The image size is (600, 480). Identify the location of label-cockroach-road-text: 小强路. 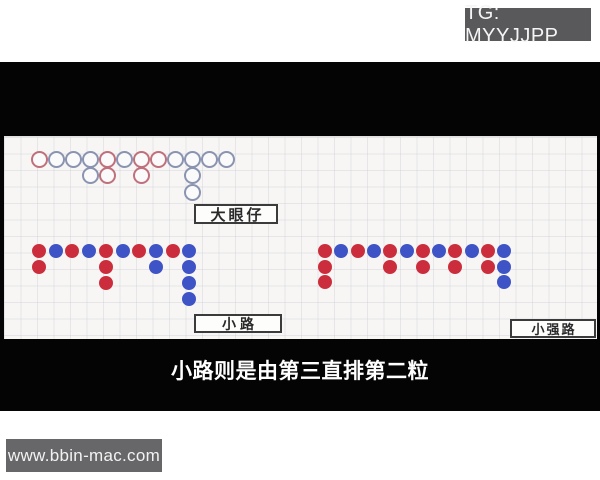
(554, 329).